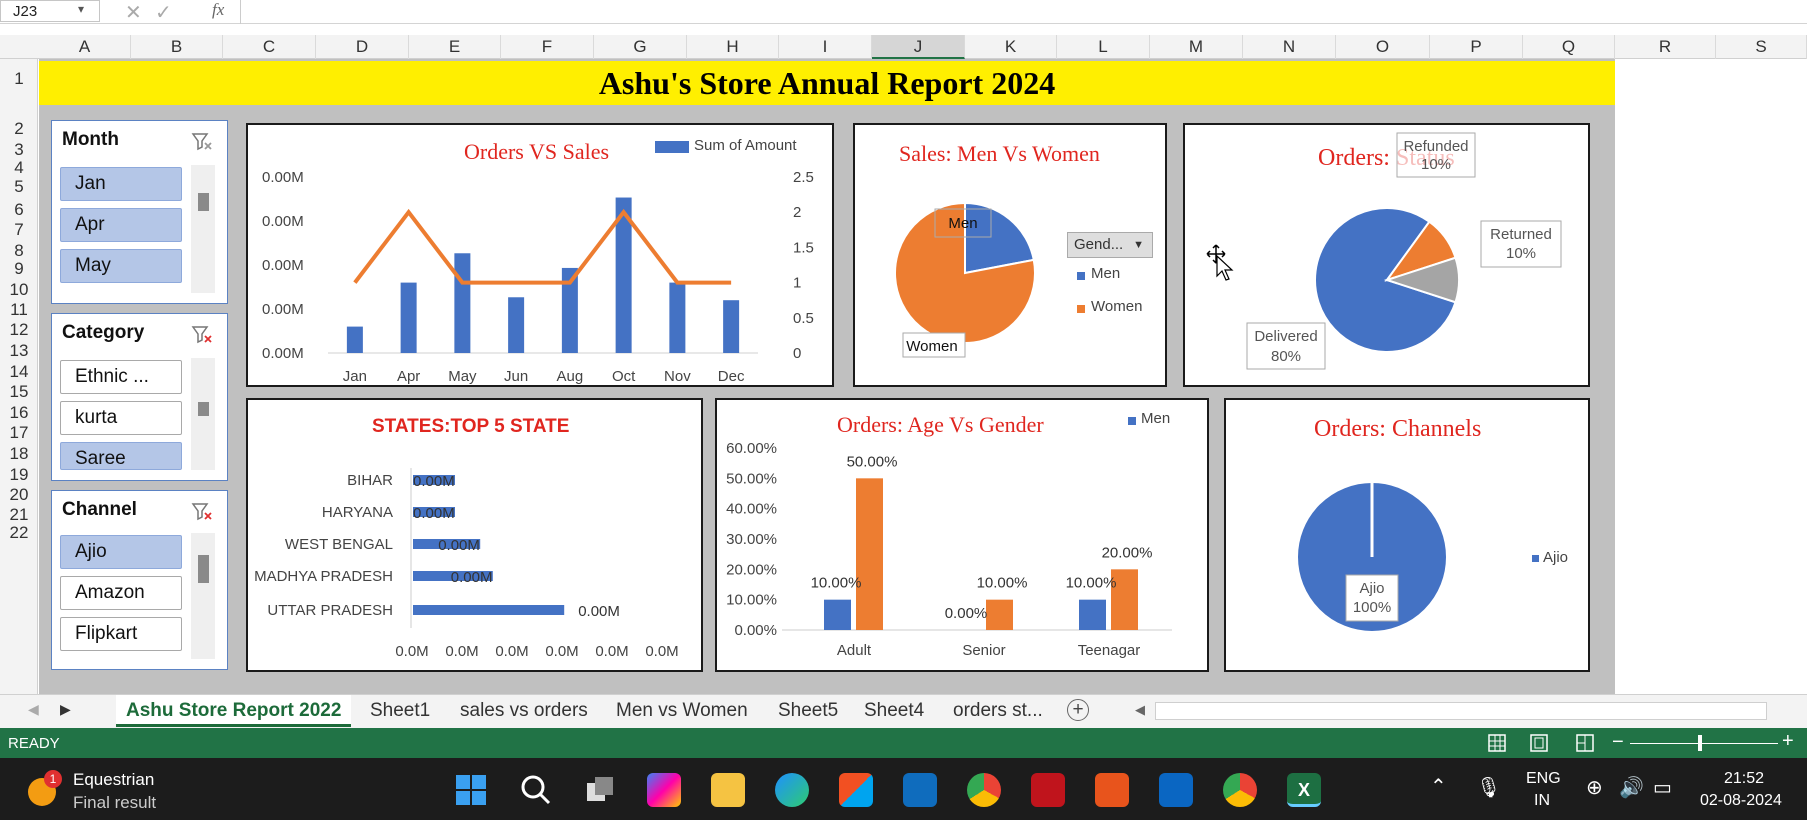 Image resolution: width=1807 pixels, height=820 pixels. I want to click on column-header-k: K, so click(1011, 47).